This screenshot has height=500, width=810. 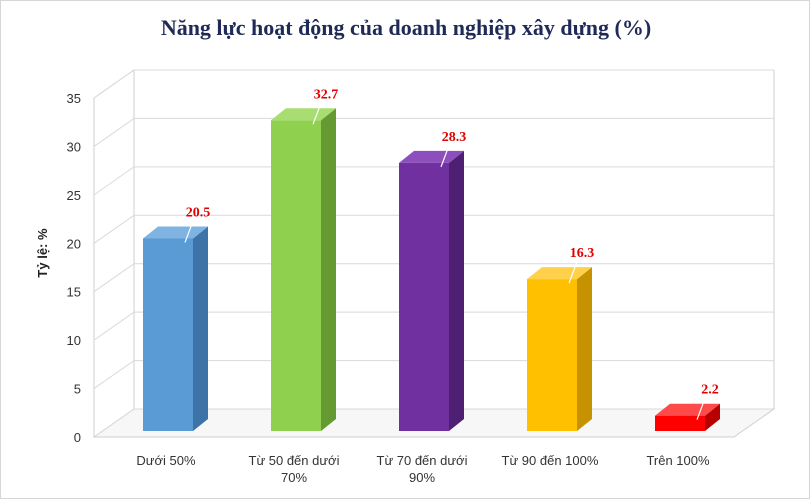 What do you see at coordinates (198, 212) in the screenshot?
I see `data-label: 20.5` at bounding box center [198, 212].